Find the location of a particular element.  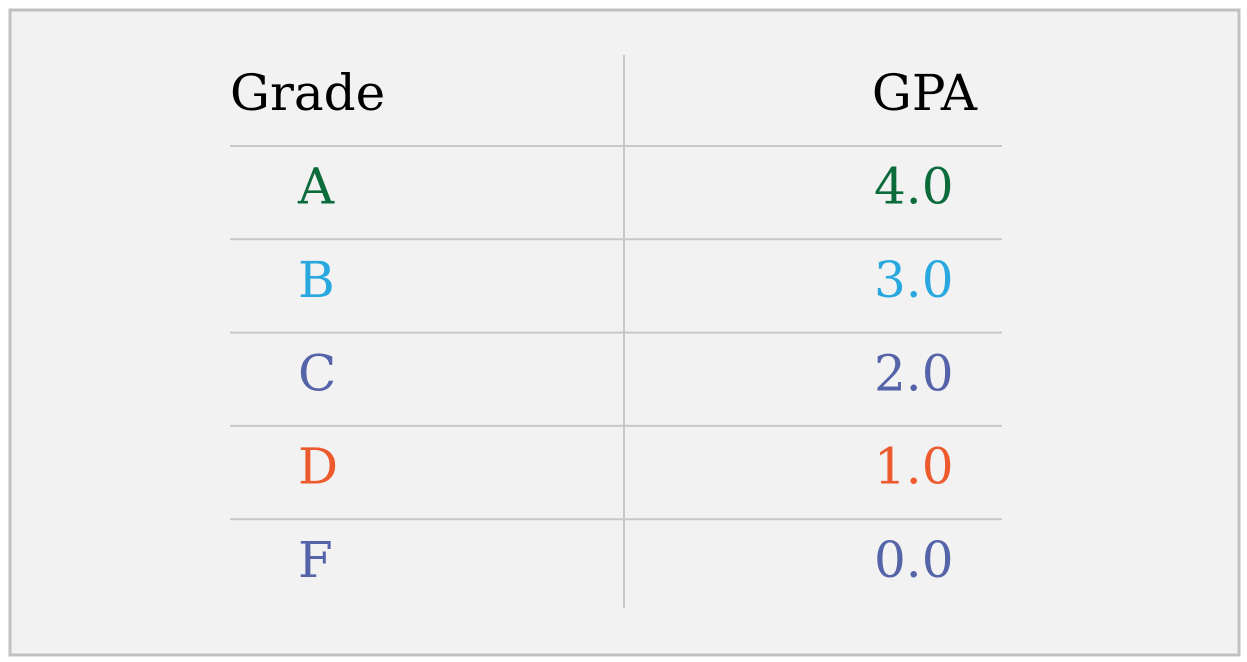

gpa-cell: 0.0 is located at coordinates (914, 560).